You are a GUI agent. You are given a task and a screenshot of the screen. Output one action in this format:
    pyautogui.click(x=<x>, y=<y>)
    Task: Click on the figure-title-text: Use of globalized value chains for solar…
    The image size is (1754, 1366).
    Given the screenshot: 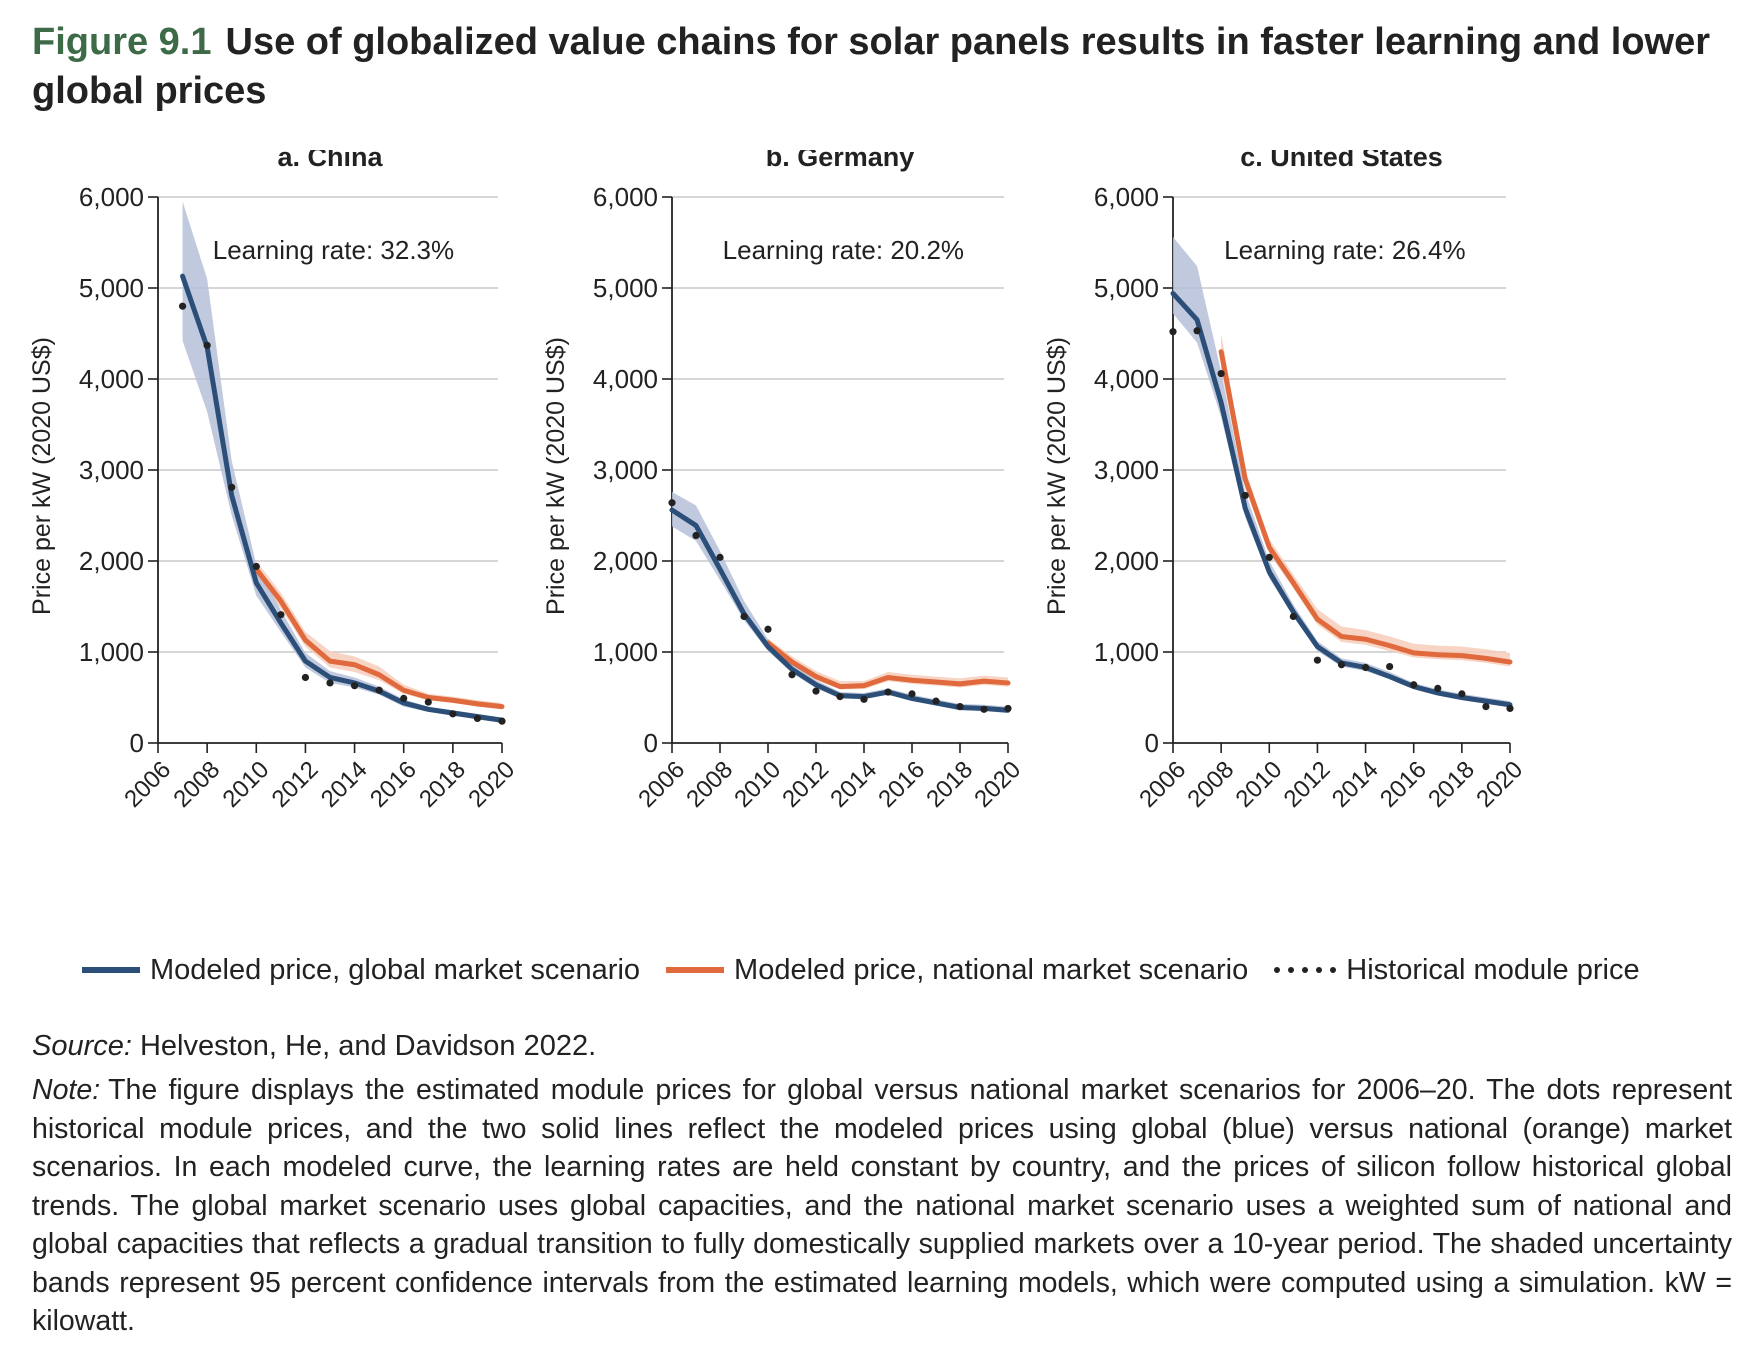 What is the action you would take?
    pyautogui.click(x=871, y=66)
    